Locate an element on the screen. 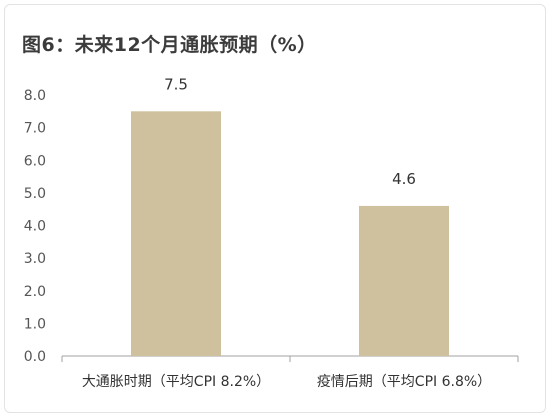  y-tick-label: 1.0 is located at coordinates (35, 324).